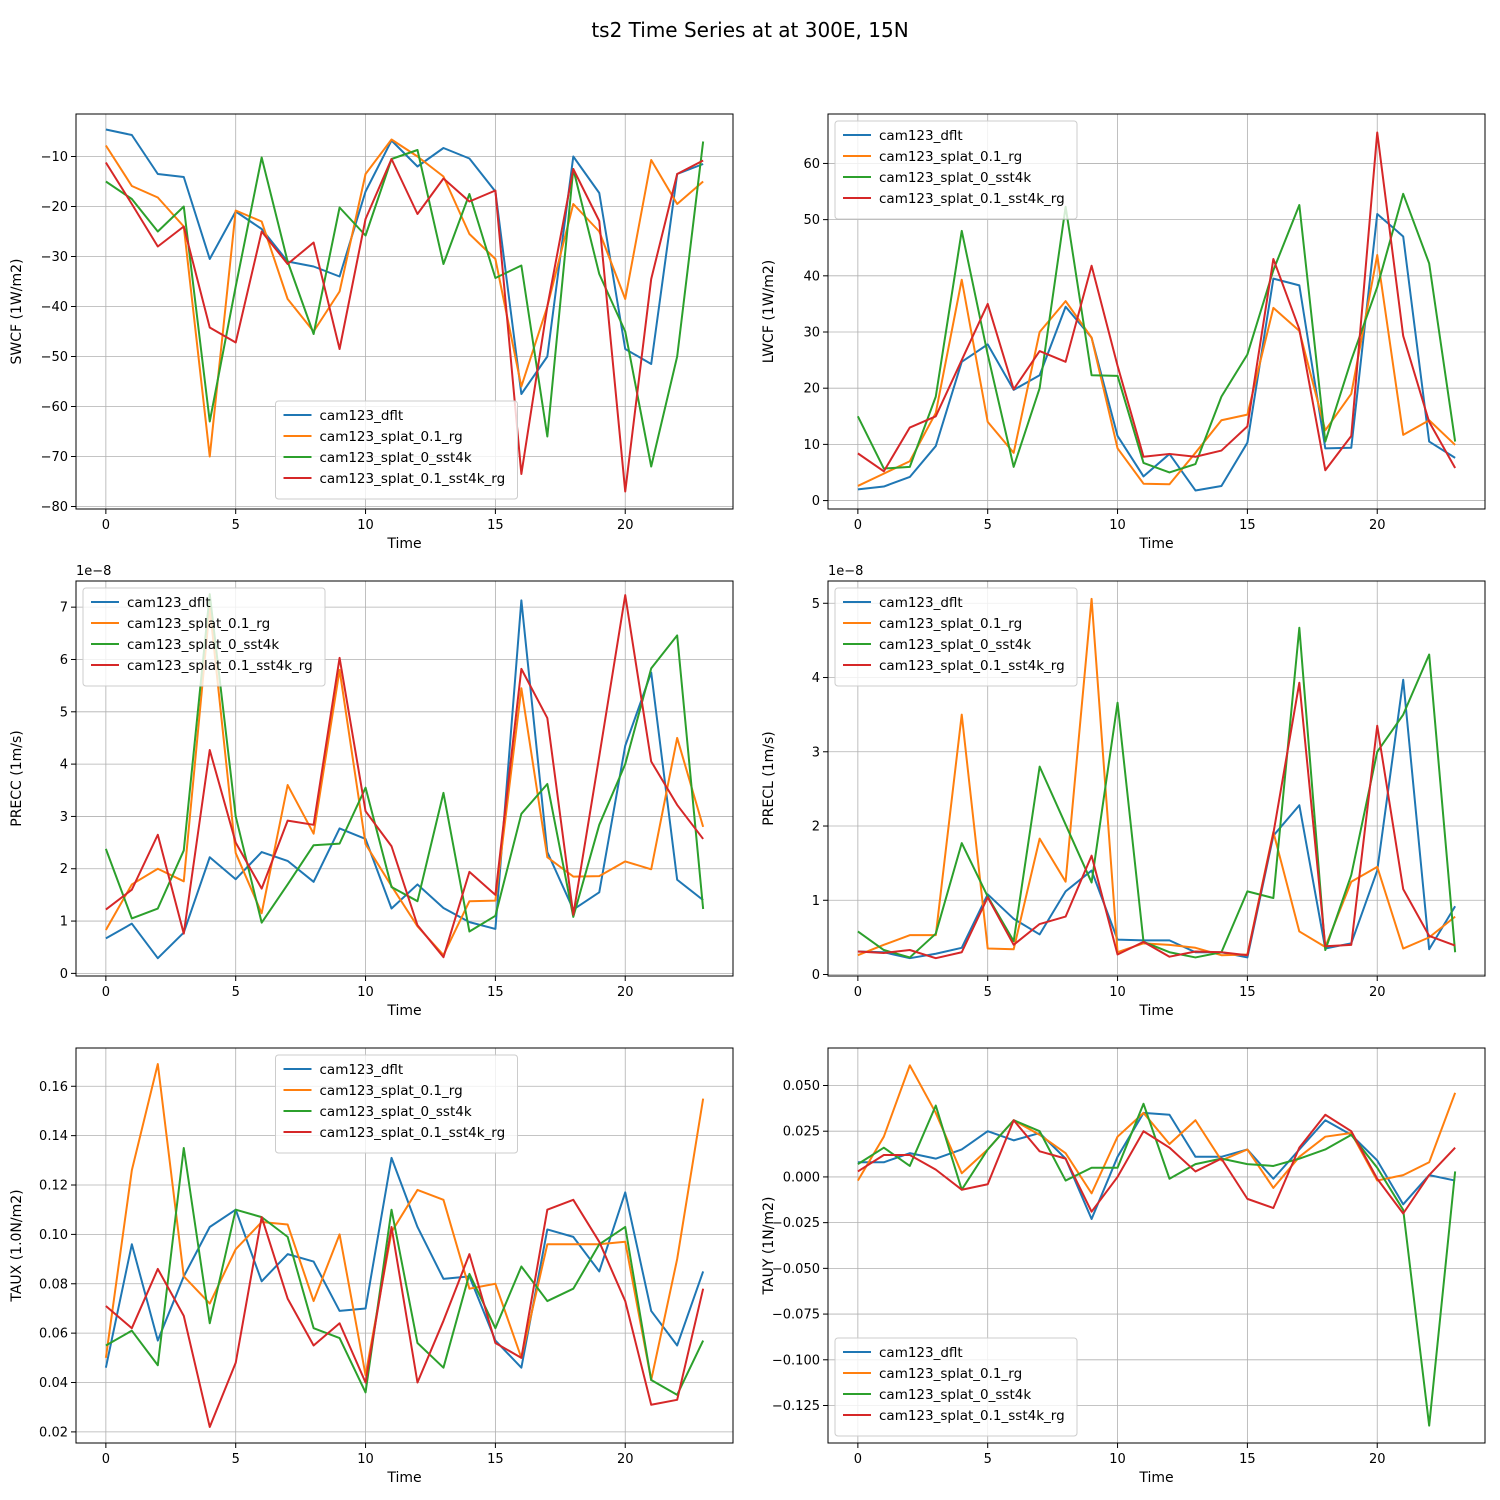 The width and height of the screenshot is (1500, 1500). I want to click on y-tick-label: −30, so click(54, 257).